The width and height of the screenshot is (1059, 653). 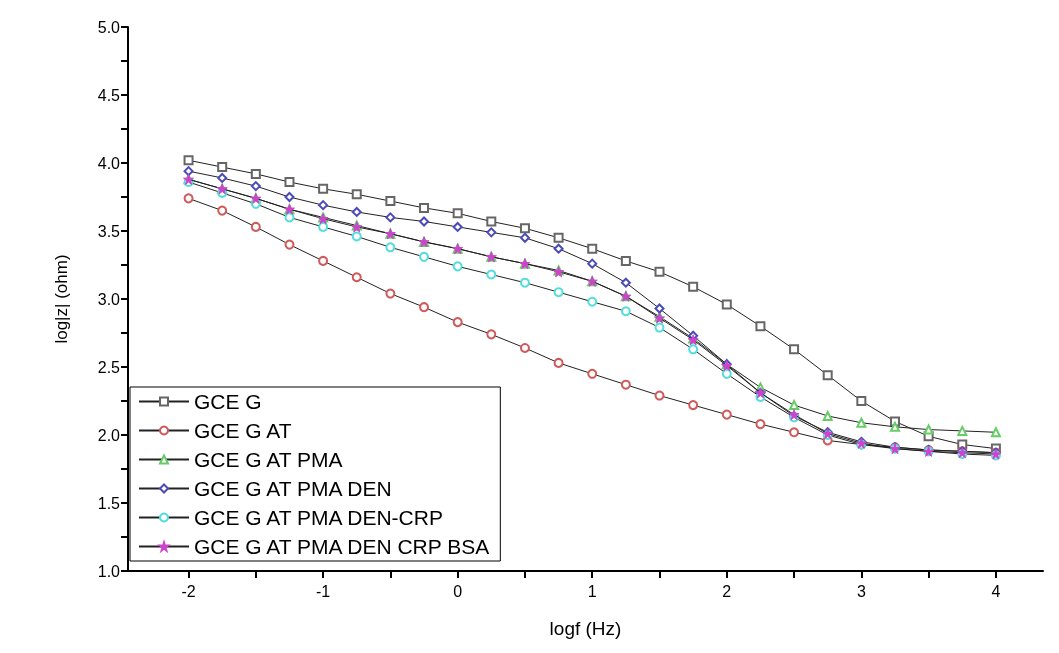 What do you see at coordinates (323, 591) in the screenshot?
I see `x-tick-label: -1` at bounding box center [323, 591].